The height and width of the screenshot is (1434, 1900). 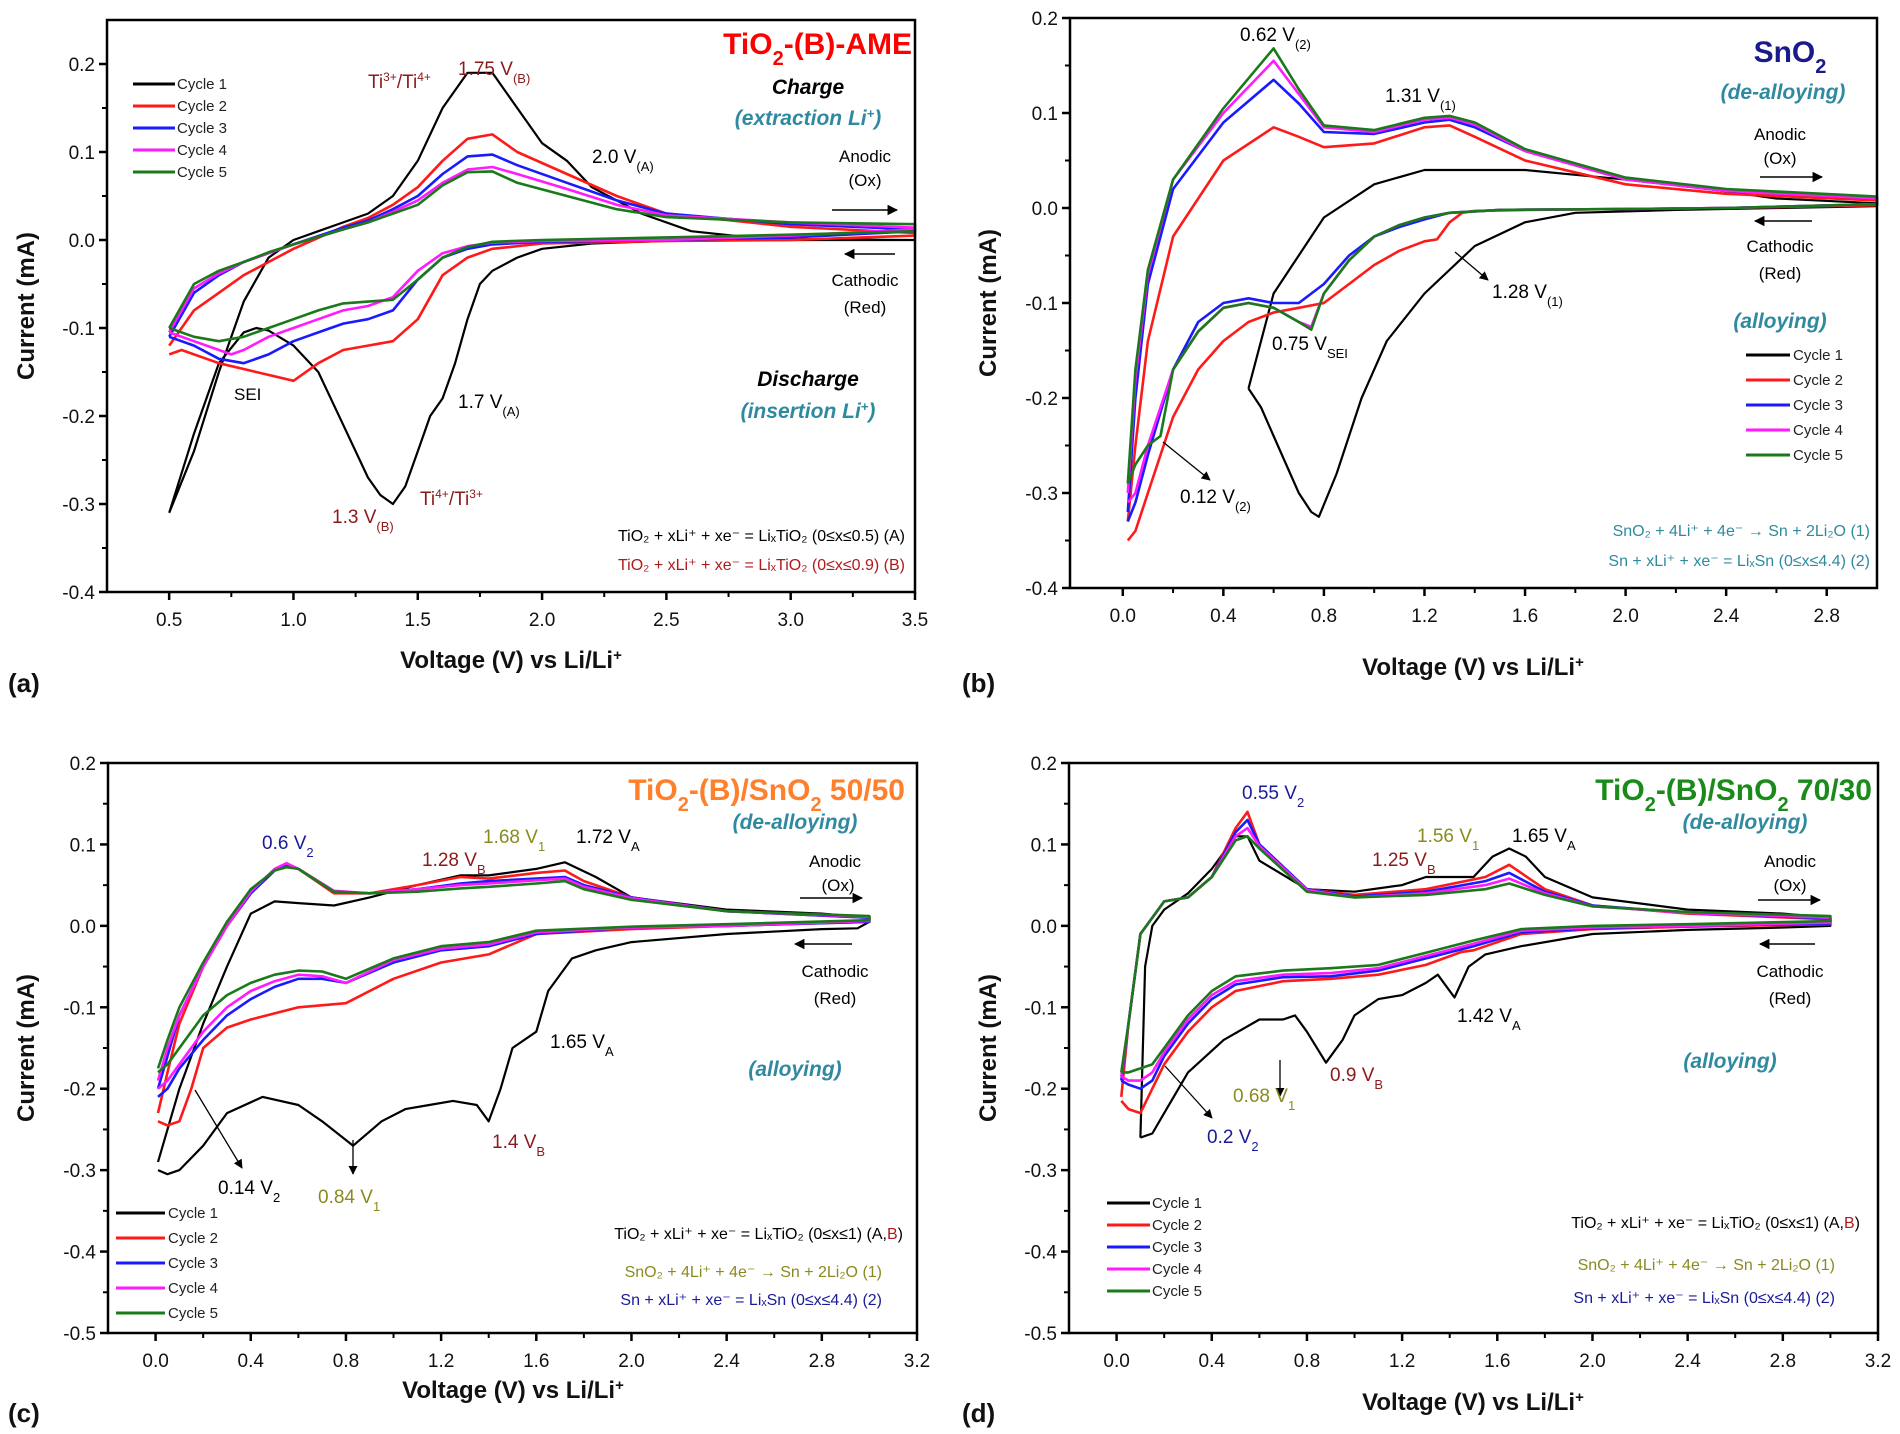 What do you see at coordinates (26, 306) in the screenshot?
I see `panel-a-ylabel: Current (mA)` at bounding box center [26, 306].